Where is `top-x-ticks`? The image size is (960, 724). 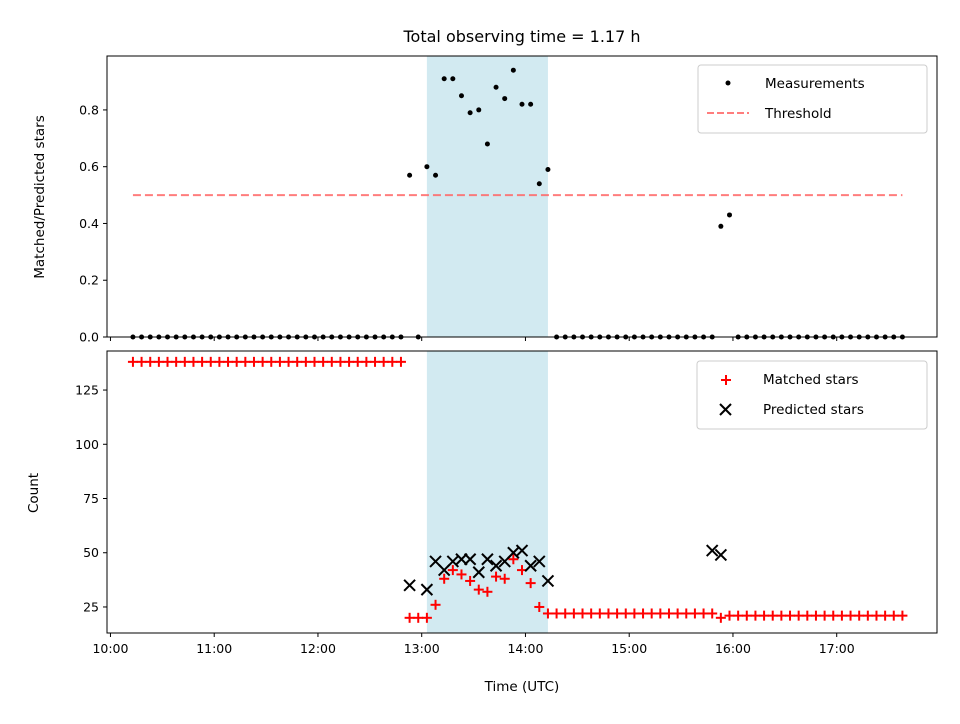
top-x-ticks is located at coordinates (473, 339).